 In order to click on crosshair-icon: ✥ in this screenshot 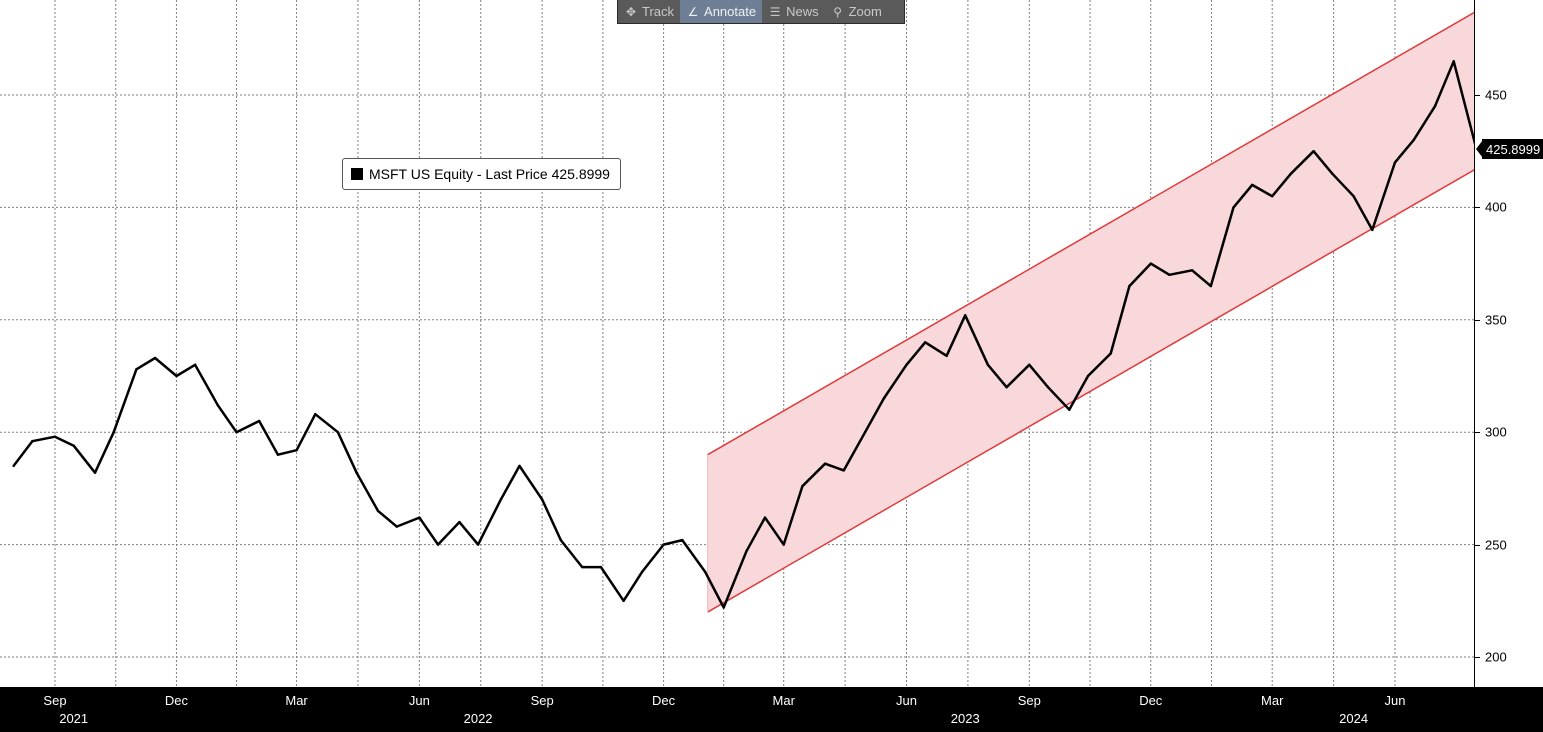, I will do `click(631, 11)`.